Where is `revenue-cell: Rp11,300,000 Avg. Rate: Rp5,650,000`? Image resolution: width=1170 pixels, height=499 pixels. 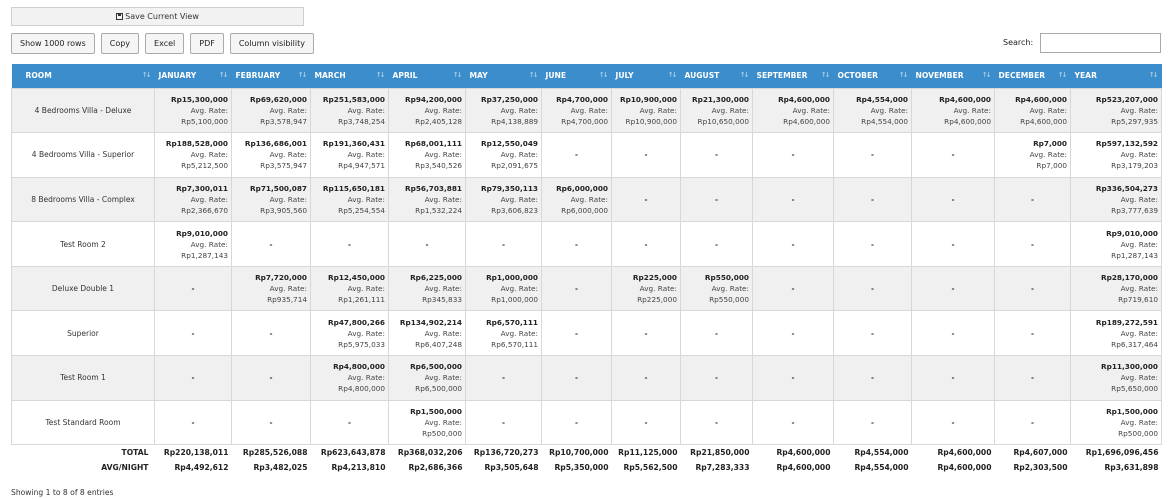 revenue-cell: Rp11,300,000 Avg. Rate: Rp5,650,000 is located at coordinates (1116, 378).